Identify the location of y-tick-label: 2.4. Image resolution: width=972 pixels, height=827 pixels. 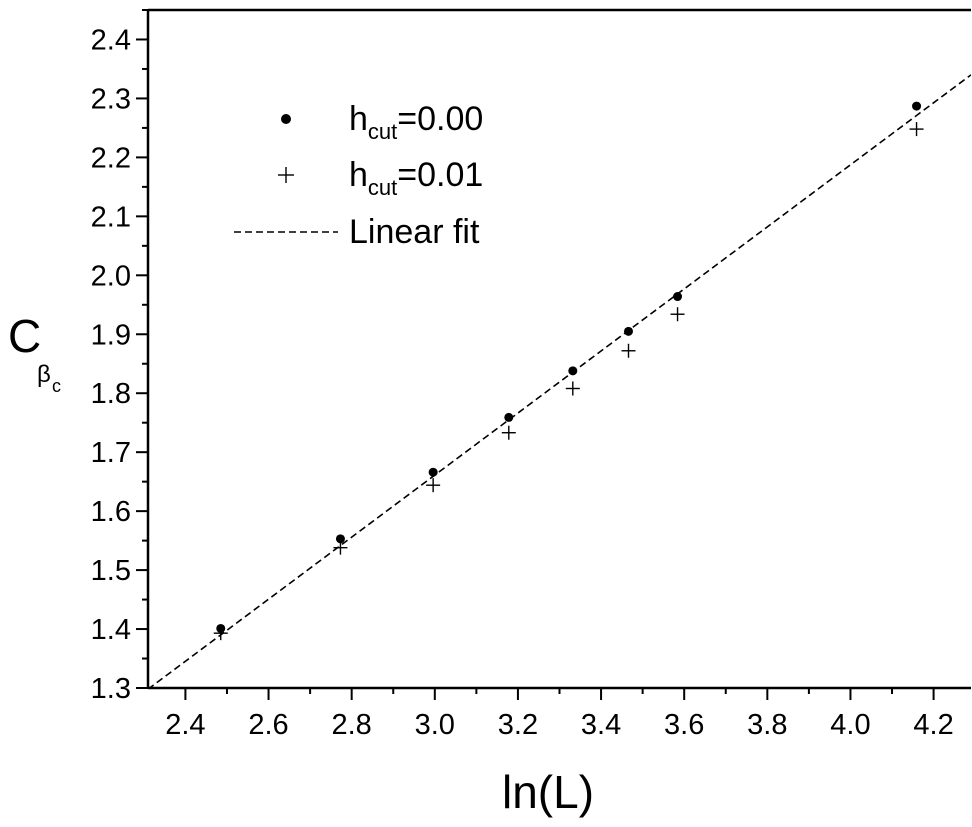
(111, 40).